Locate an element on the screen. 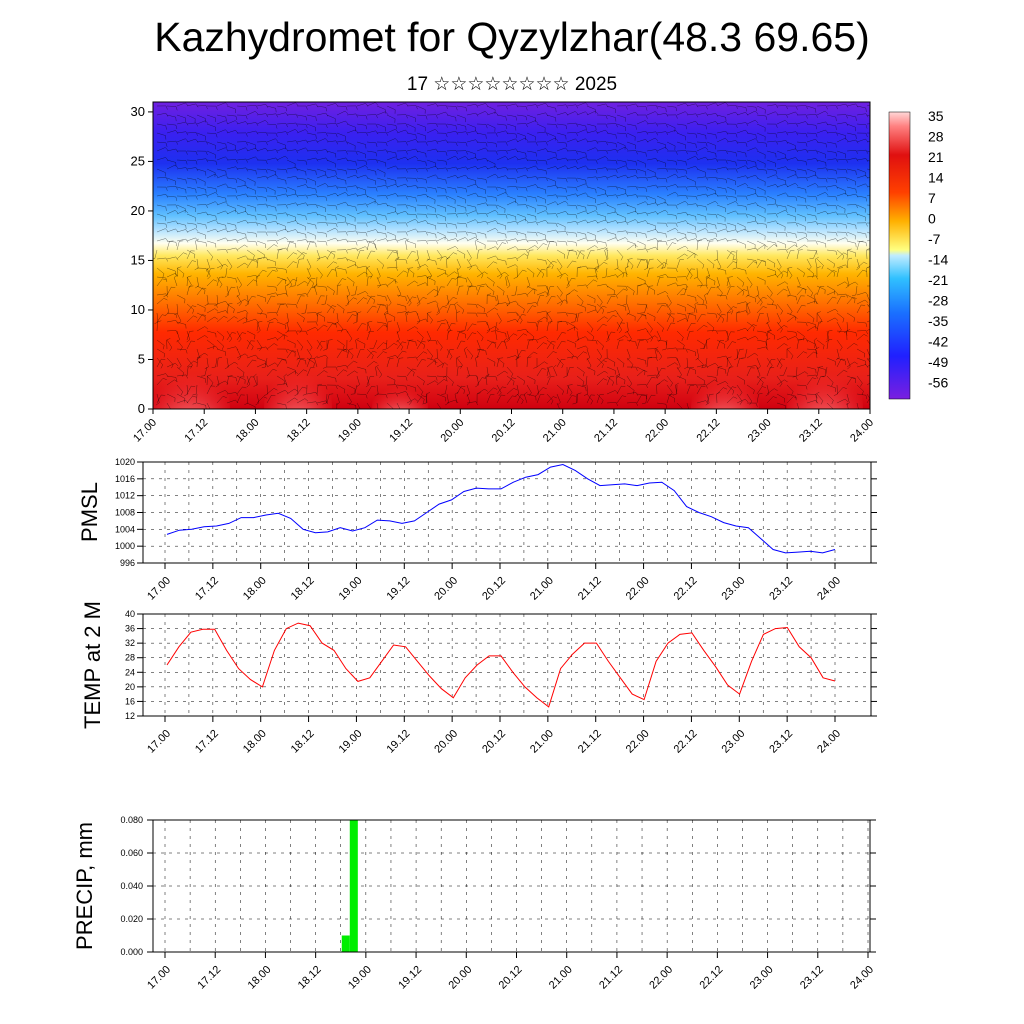 This screenshot has height=1024, width=1024. temp-y-ticks: 12 16 20 24 28 32 36 40 is located at coordinates (501, 665).